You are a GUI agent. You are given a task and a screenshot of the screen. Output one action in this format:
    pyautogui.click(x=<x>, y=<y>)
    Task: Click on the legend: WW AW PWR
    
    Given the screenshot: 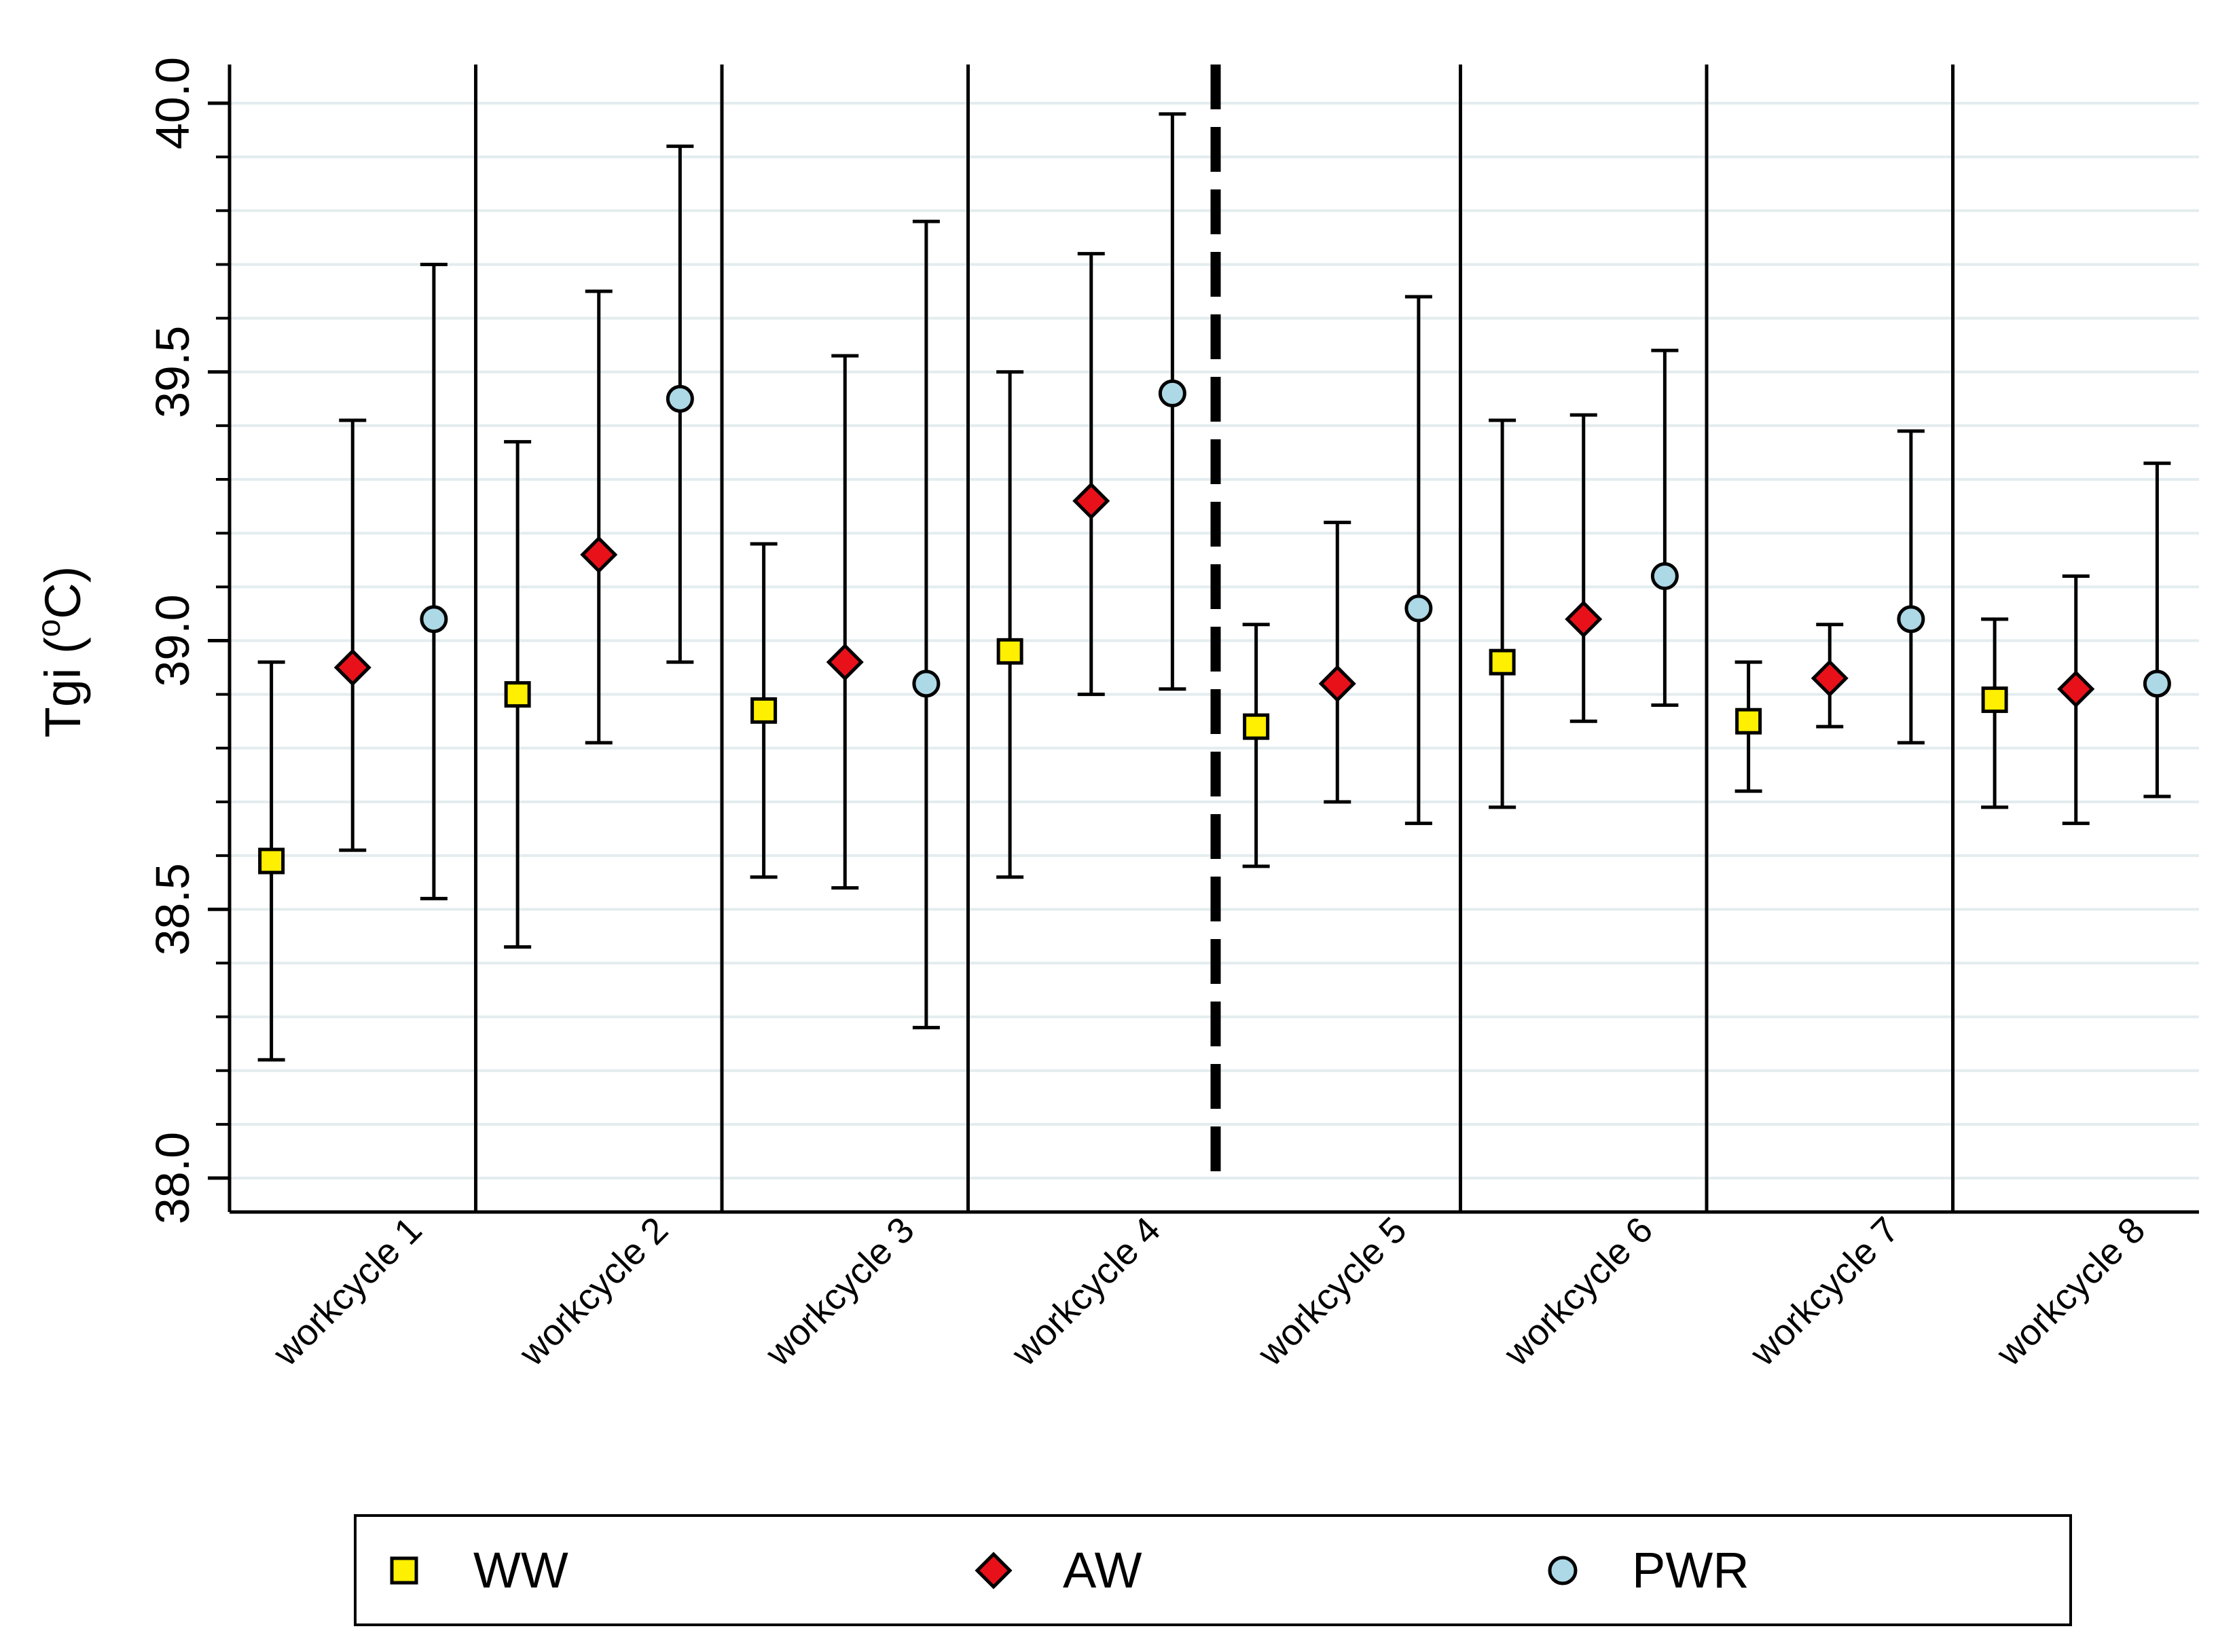 What is the action you would take?
    pyautogui.click(x=1213, y=1570)
    